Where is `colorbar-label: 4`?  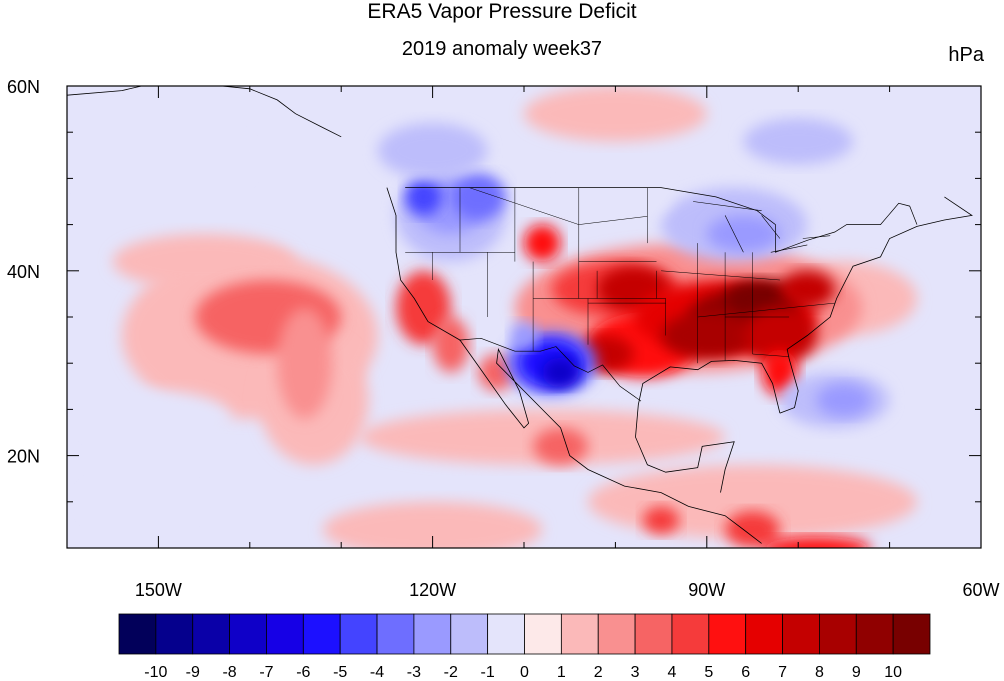 colorbar-label: 4 is located at coordinates (672, 672).